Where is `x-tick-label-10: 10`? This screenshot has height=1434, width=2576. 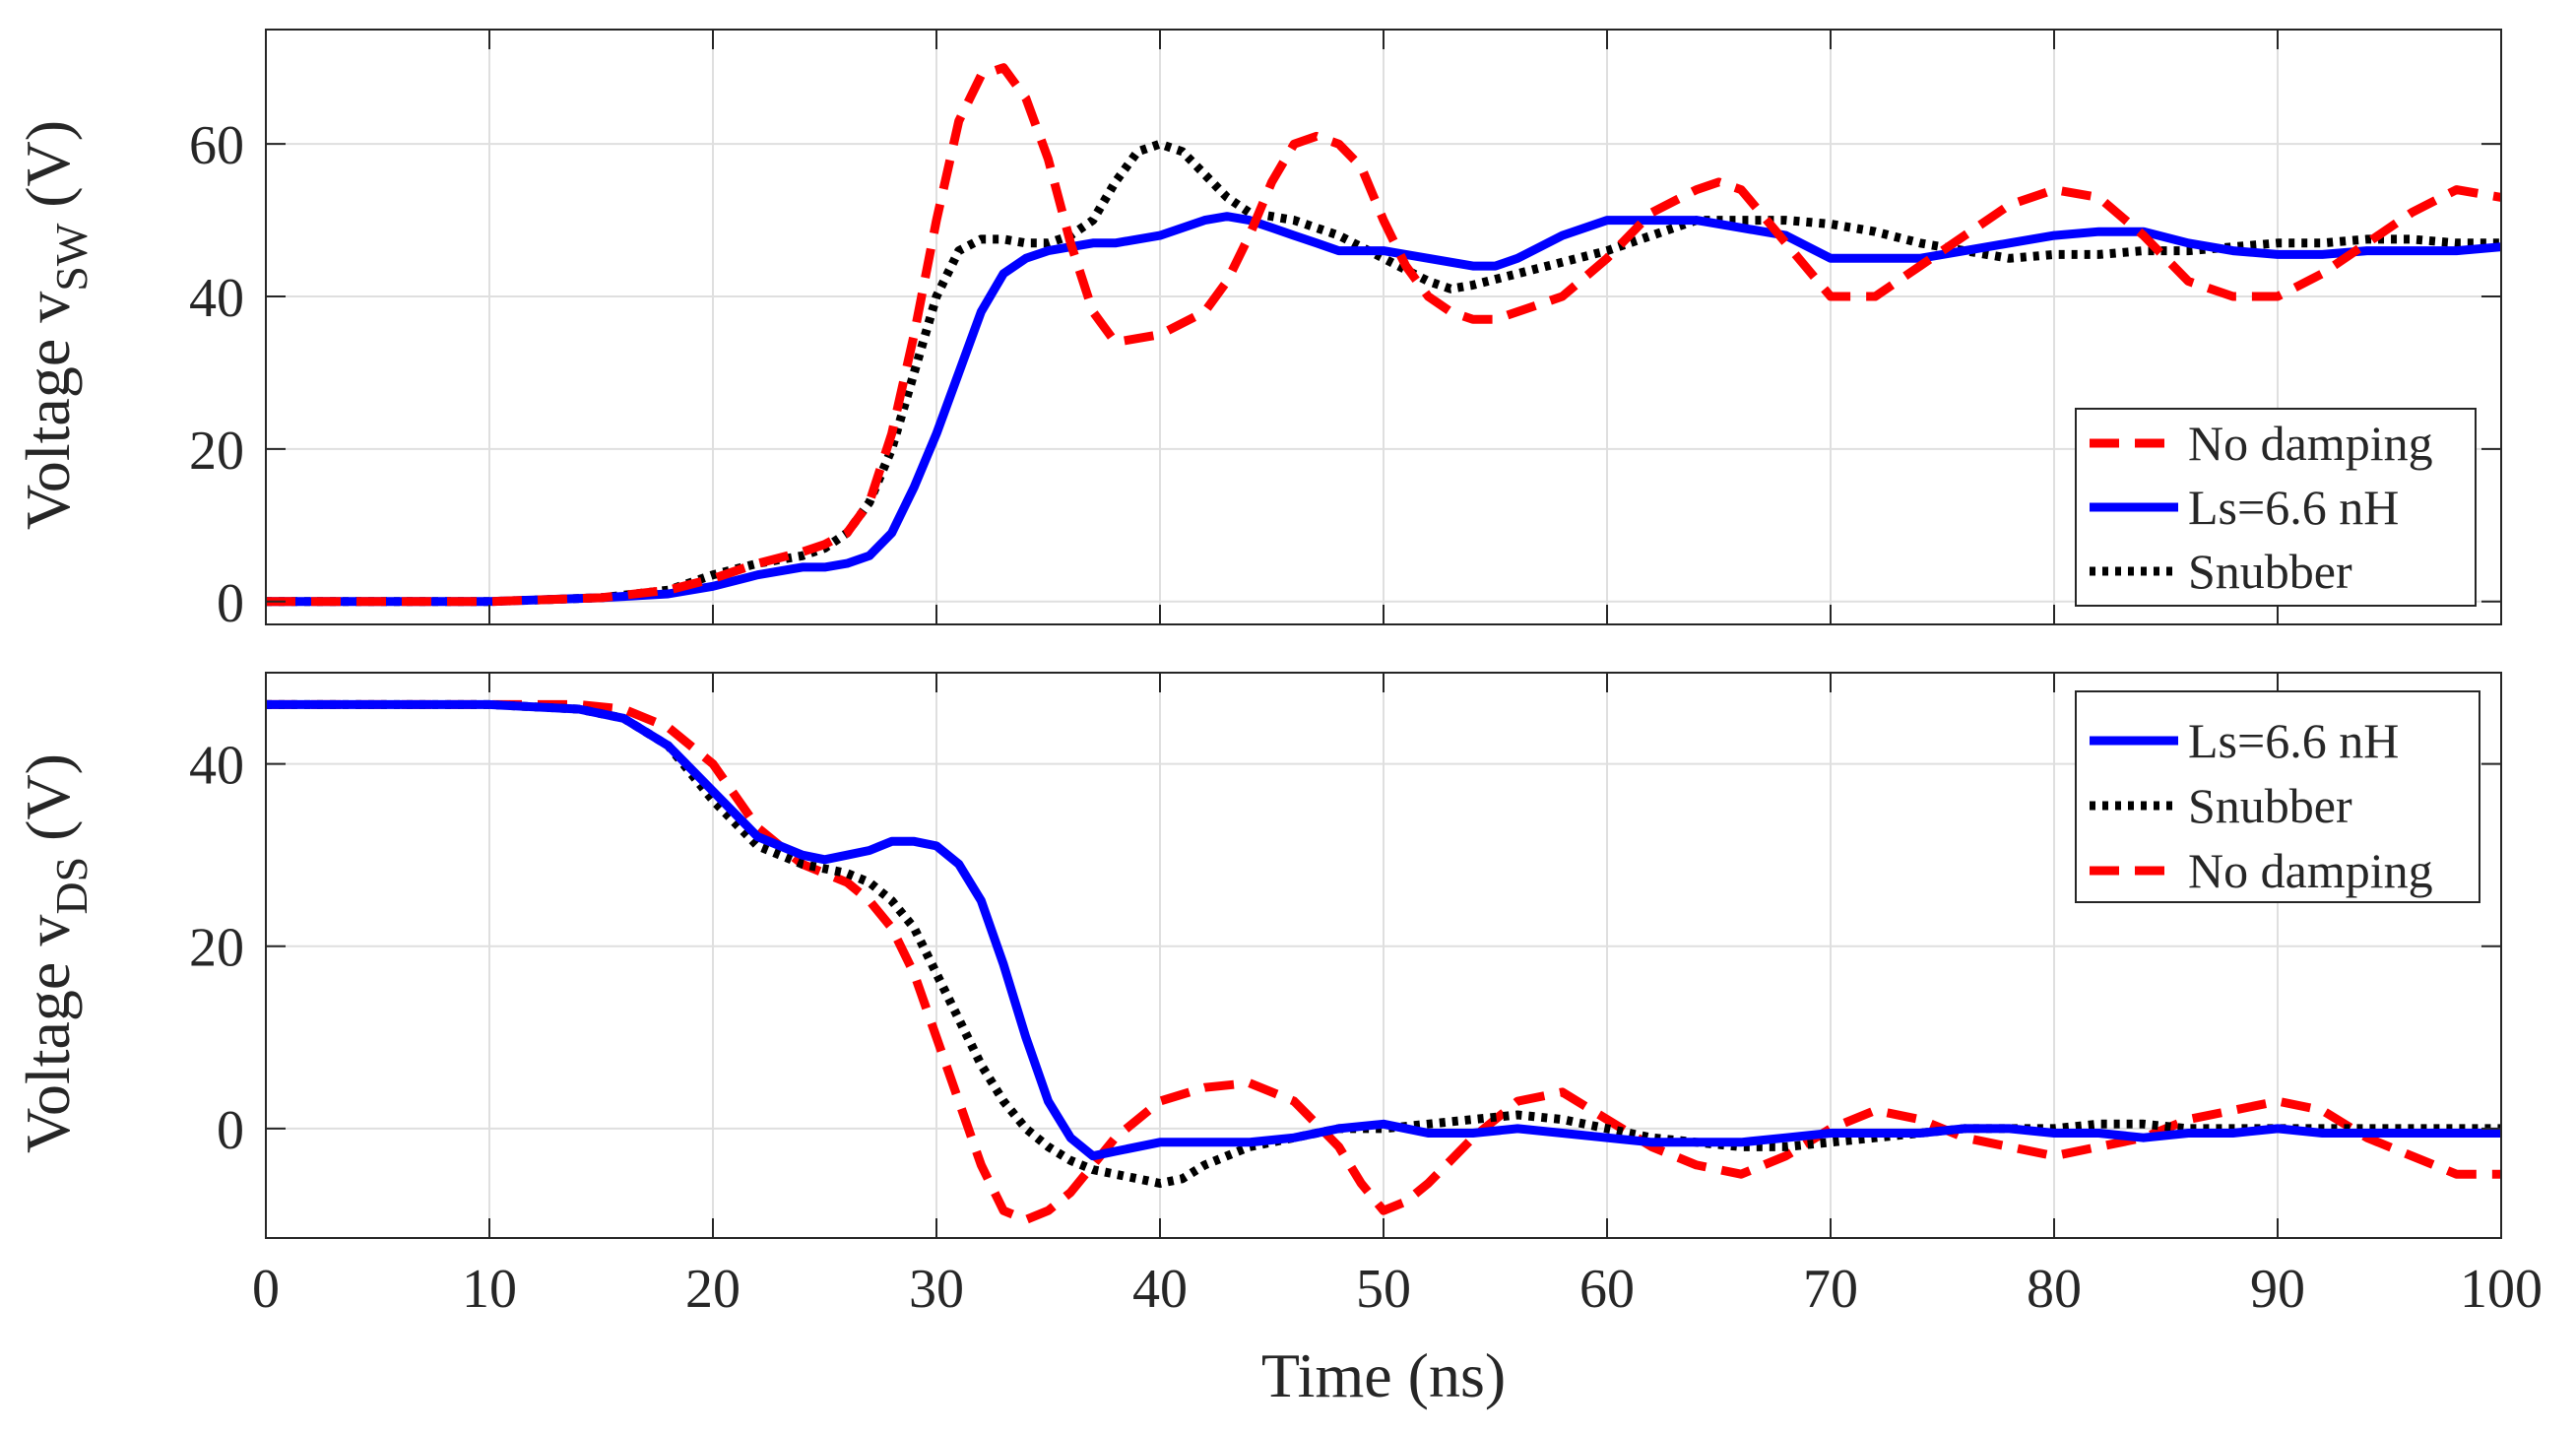 x-tick-label-10: 10 is located at coordinates (489, 1290).